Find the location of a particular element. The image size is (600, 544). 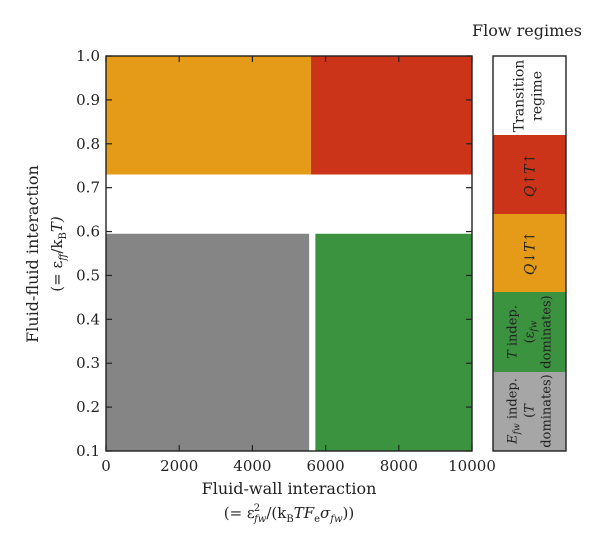

legend-label-tindep-3: dominates) is located at coordinates (547, 331).